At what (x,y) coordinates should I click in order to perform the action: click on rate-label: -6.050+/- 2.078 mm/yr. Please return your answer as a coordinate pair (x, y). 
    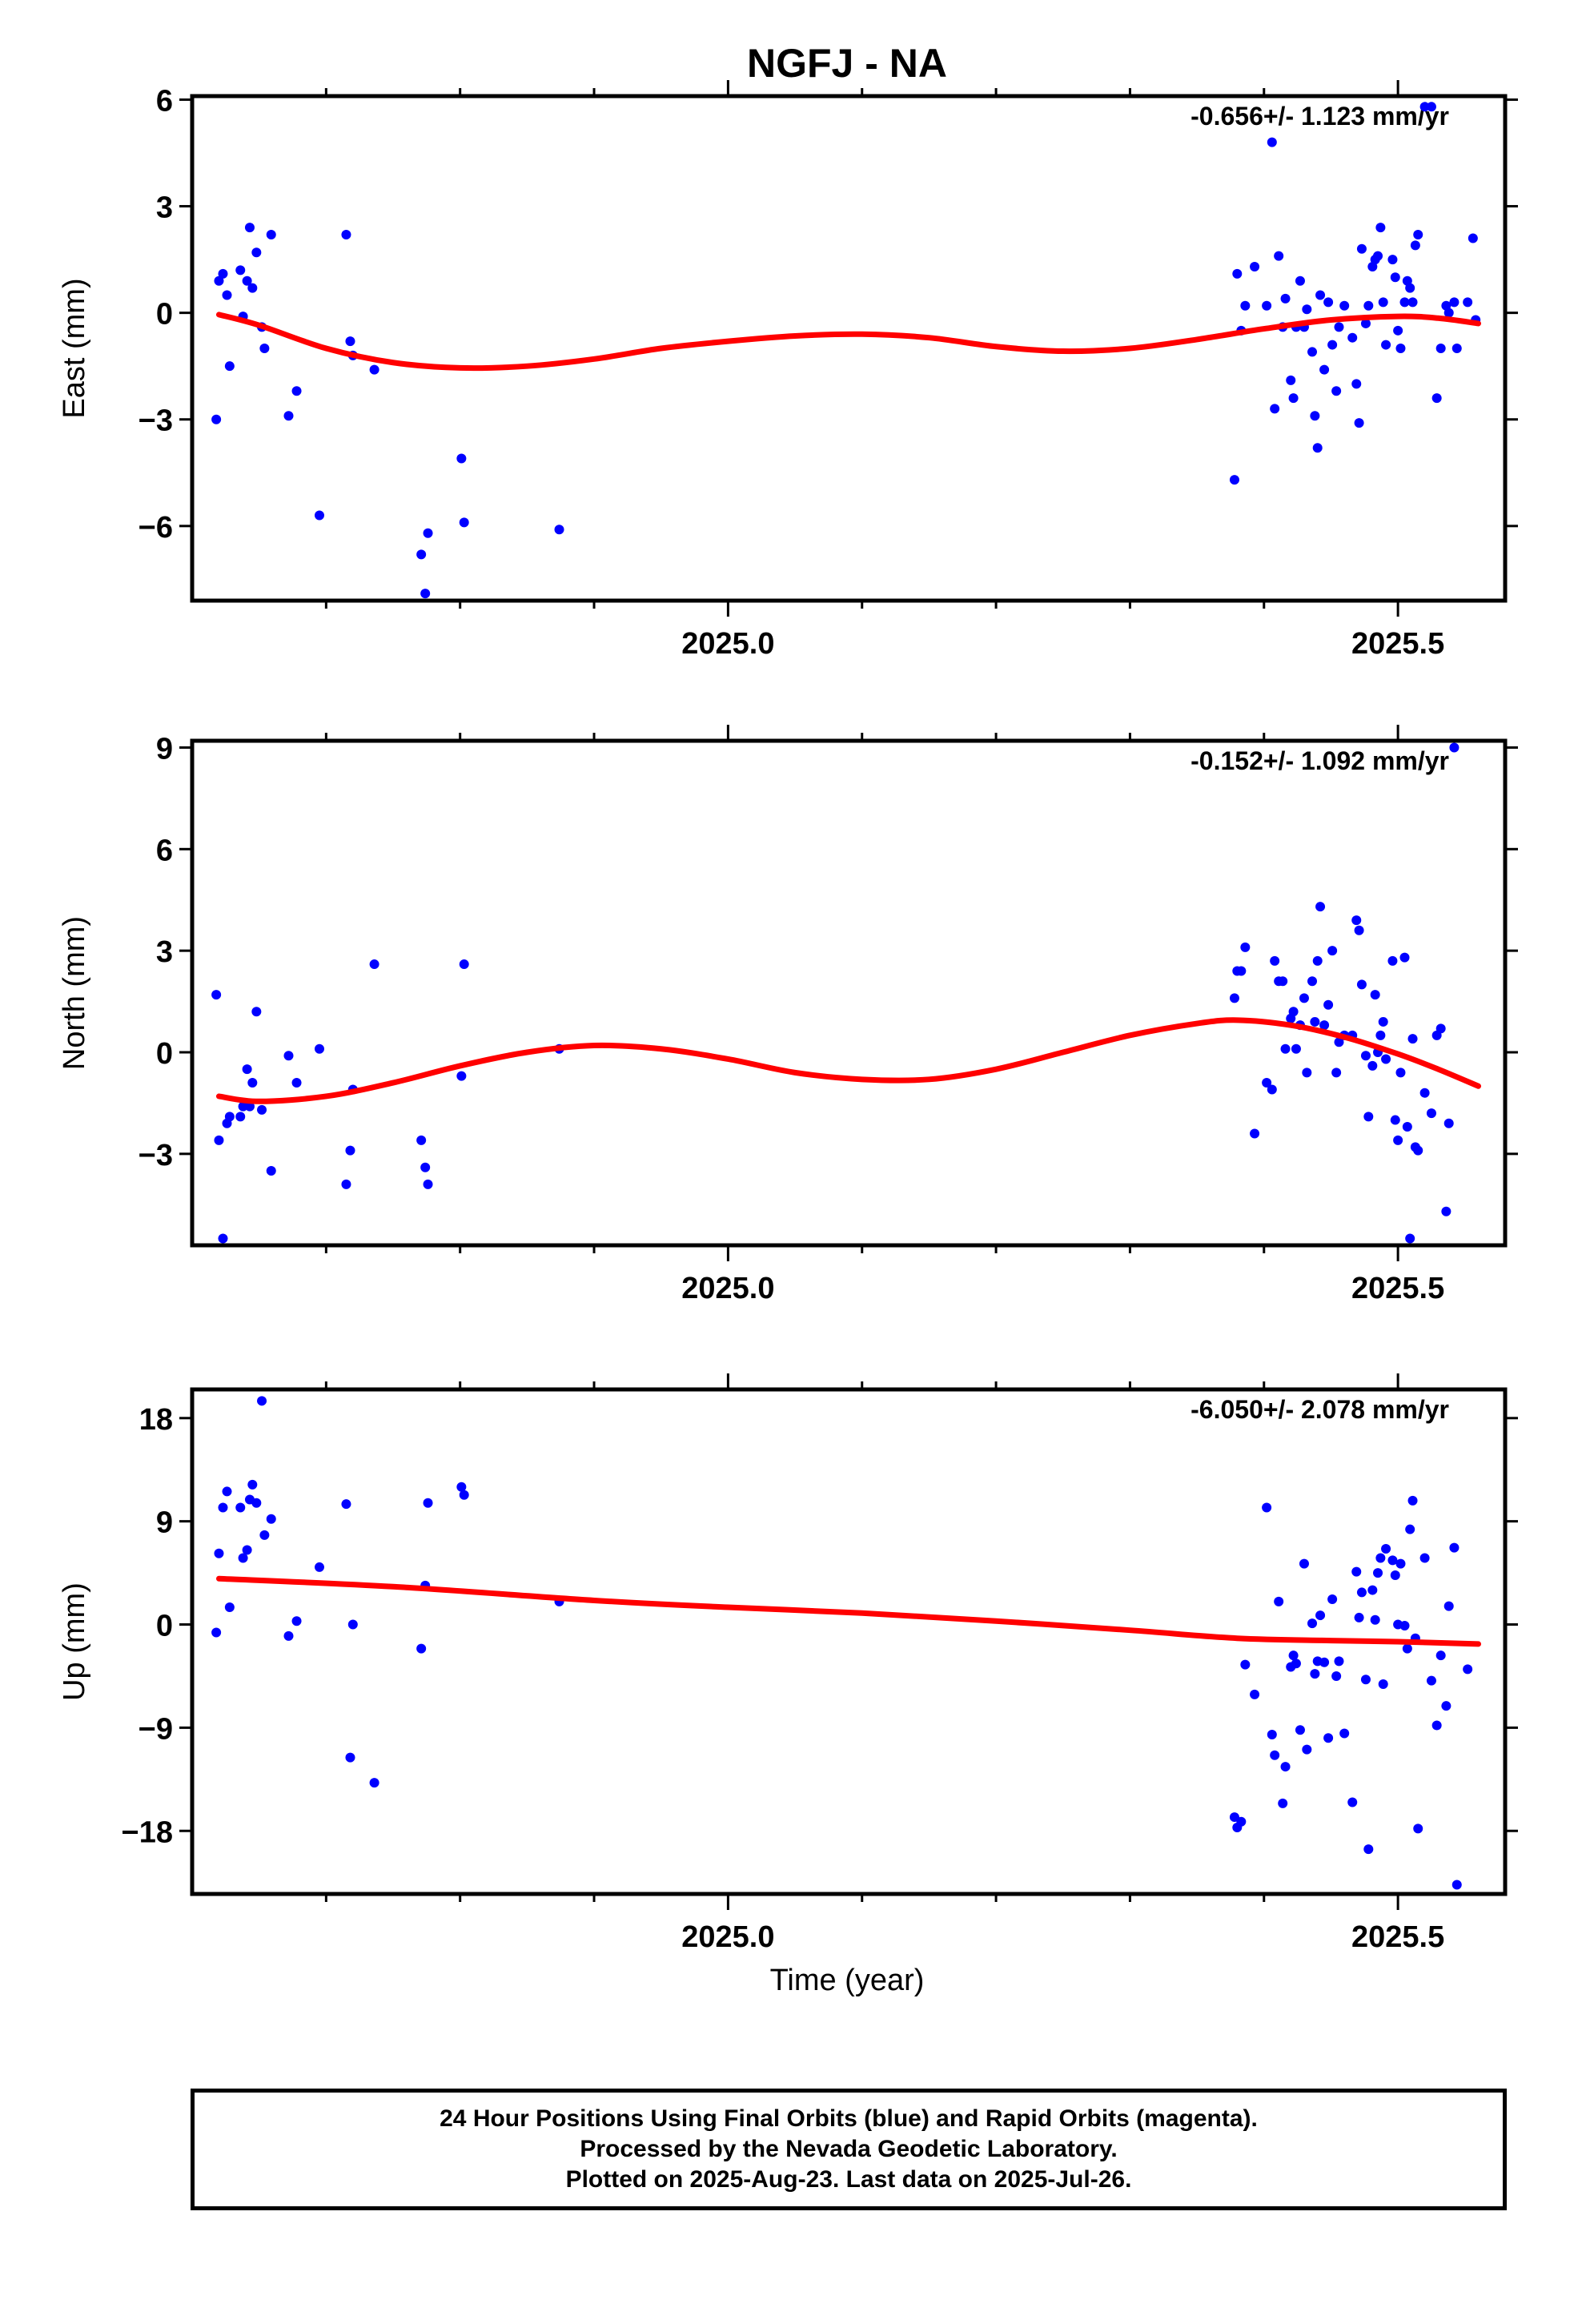
    Looking at the image, I should click on (1320, 1409).